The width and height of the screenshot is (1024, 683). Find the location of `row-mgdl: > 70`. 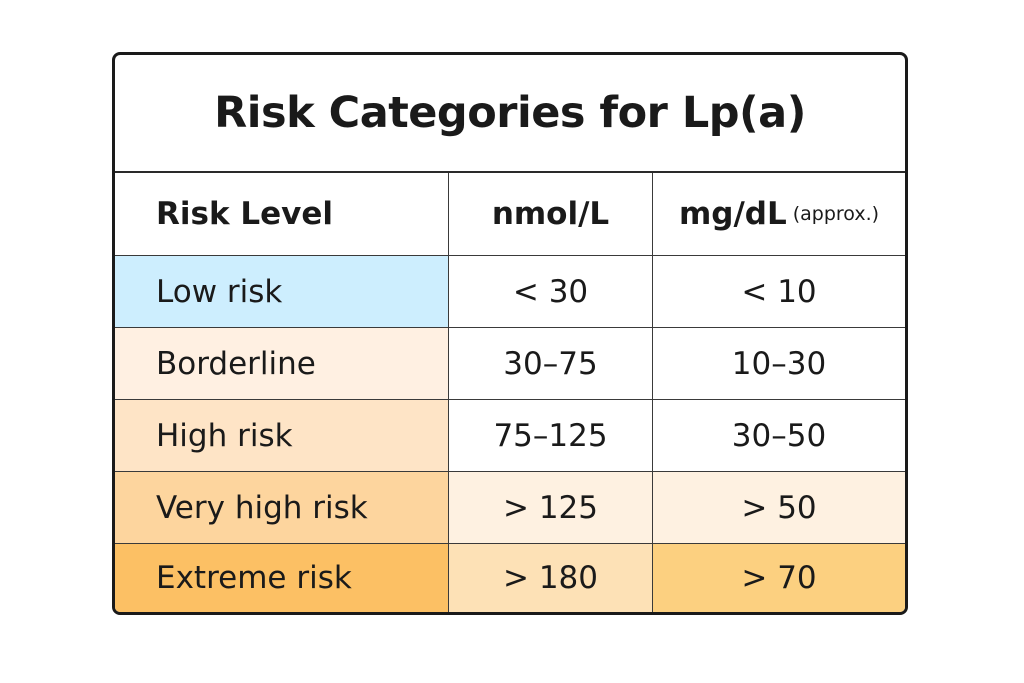

row-mgdl: > 70 is located at coordinates (779, 578).